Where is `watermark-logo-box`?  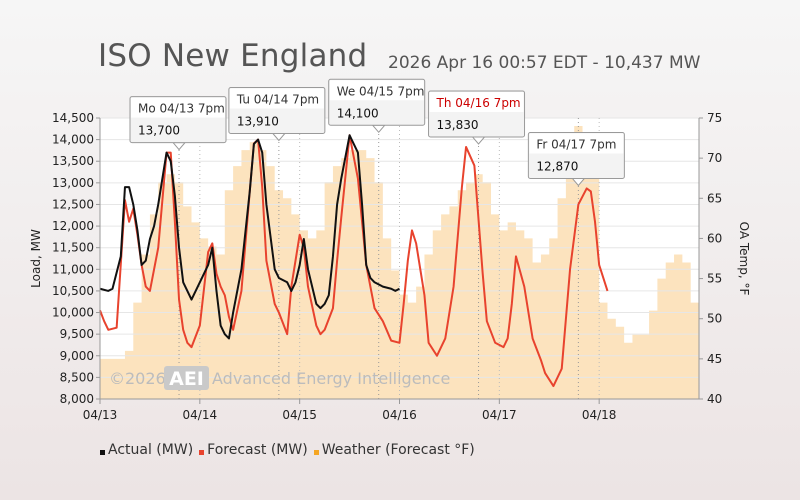
watermark-logo-box is located at coordinates (186, 378).